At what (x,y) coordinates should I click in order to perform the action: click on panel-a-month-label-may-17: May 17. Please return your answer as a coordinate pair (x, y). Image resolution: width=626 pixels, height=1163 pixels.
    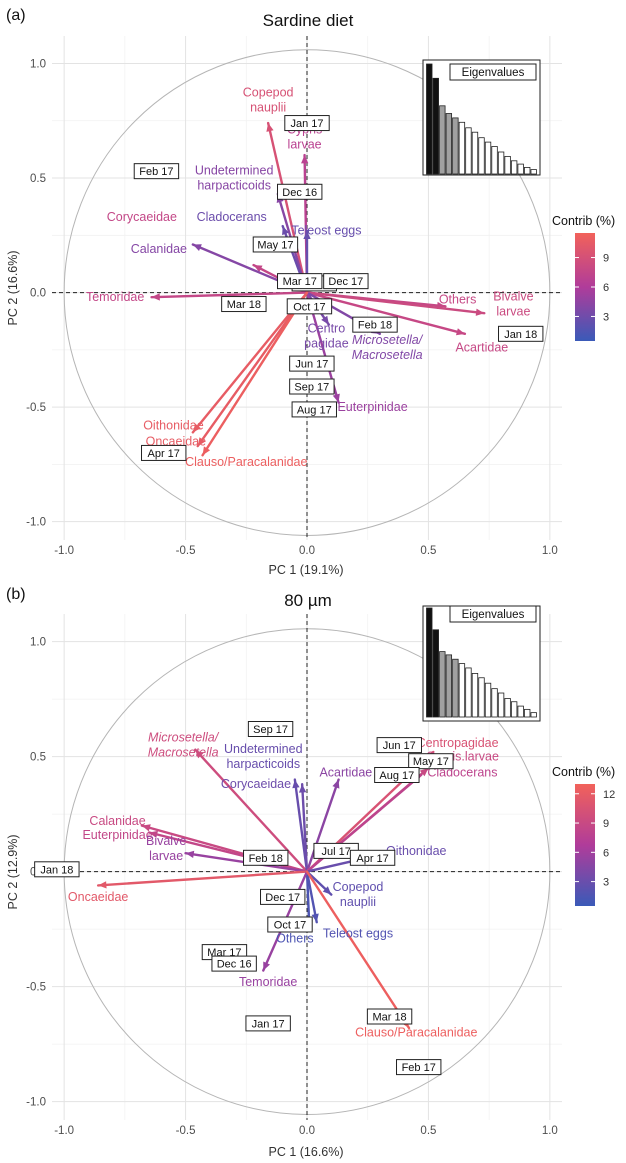
    Looking at the image, I should click on (275, 244).